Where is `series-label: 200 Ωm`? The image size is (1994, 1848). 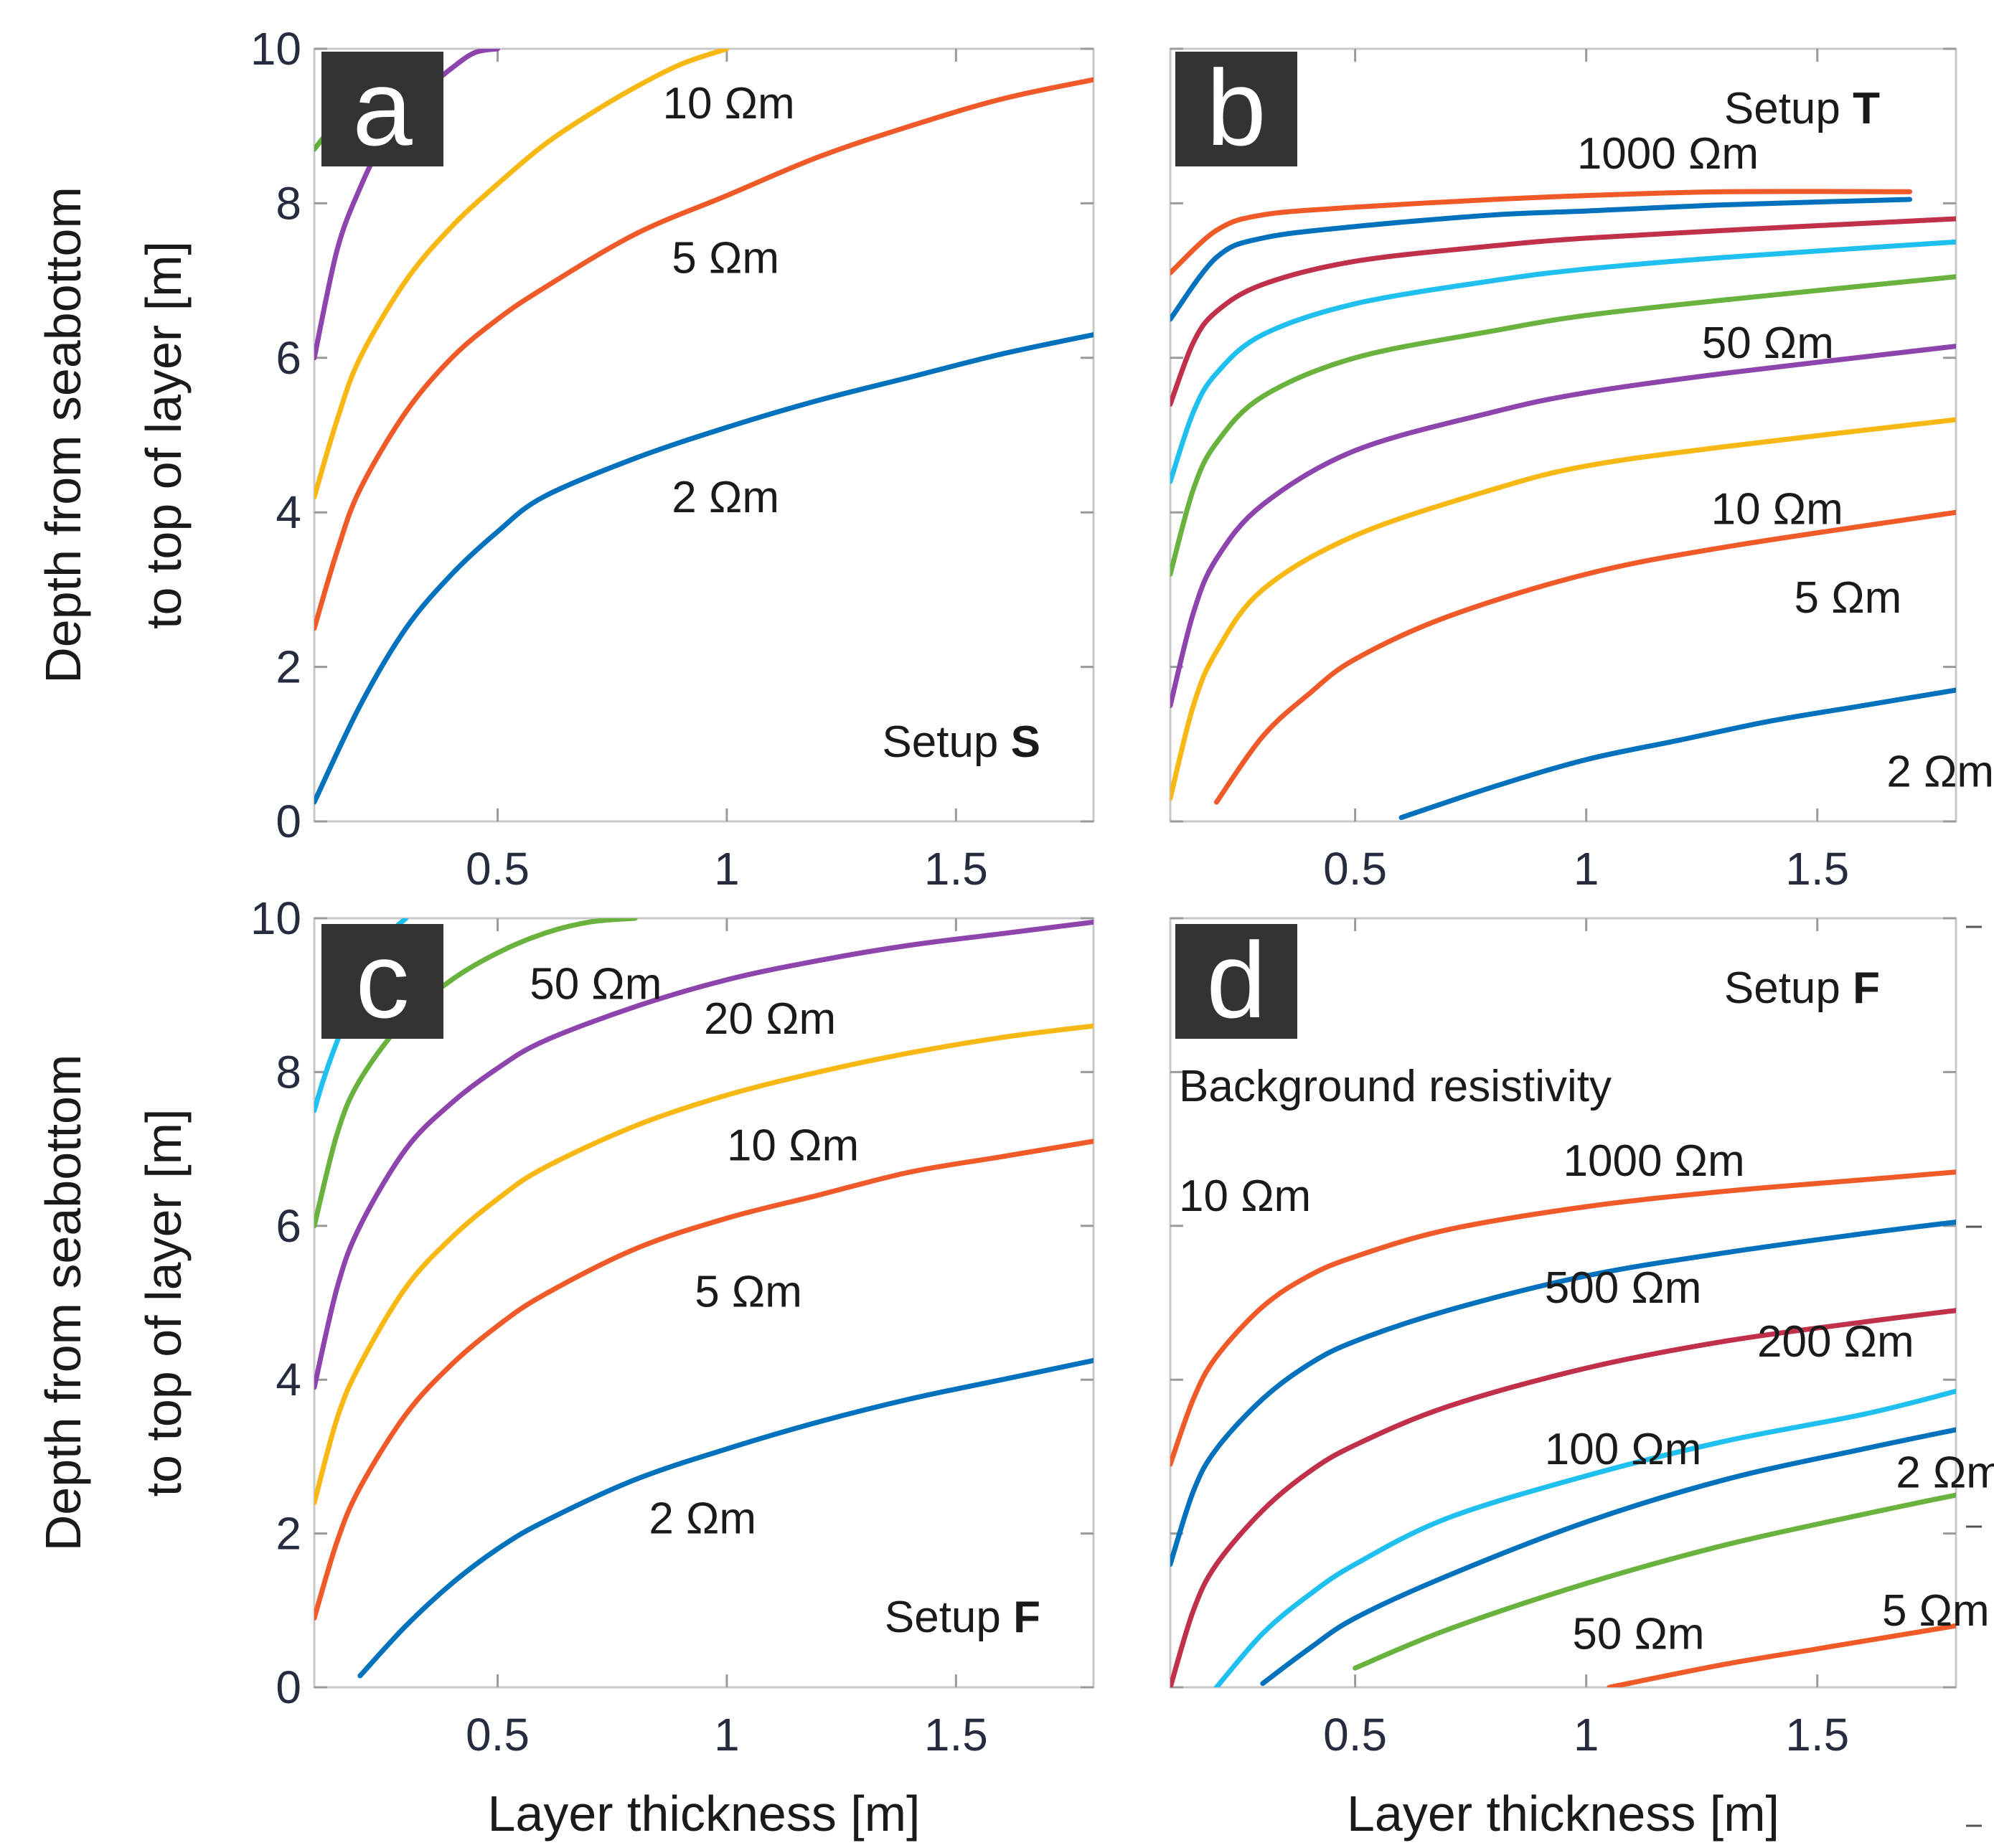
series-label: 200 Ωm is located at coordinates (1835, 1342).